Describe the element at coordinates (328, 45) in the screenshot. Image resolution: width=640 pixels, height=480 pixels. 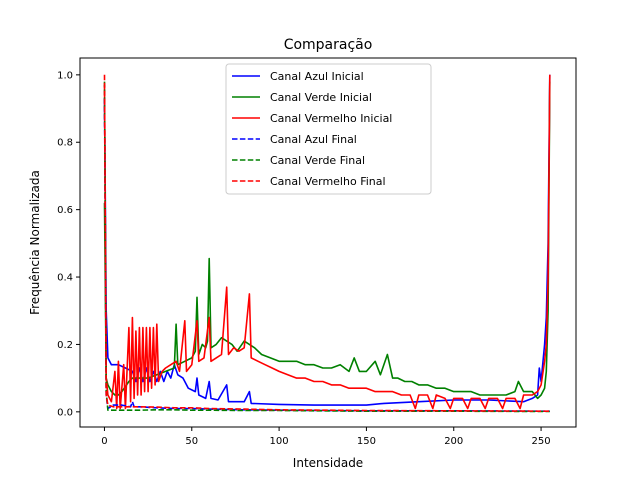
I see `chart-title: Comparação` at that location.